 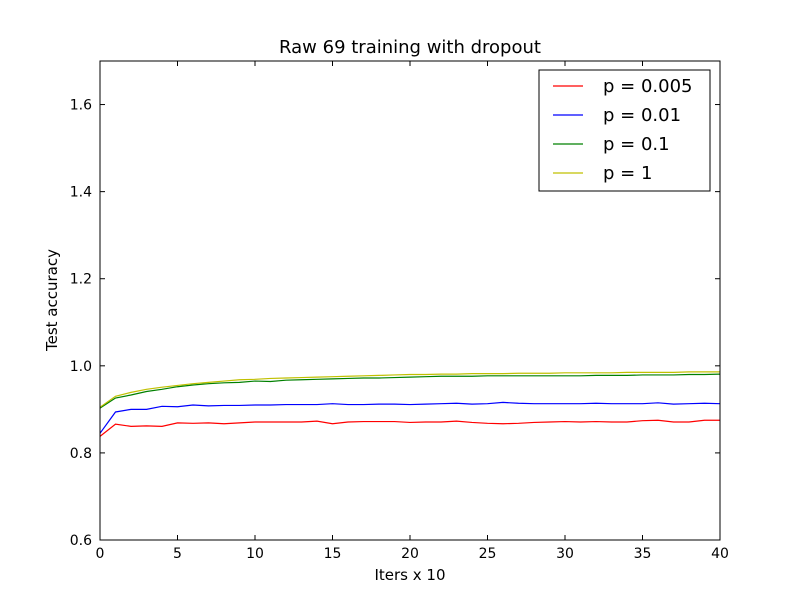 I want to click on y-tick-label: 1.0, so click(x=81, y=367).